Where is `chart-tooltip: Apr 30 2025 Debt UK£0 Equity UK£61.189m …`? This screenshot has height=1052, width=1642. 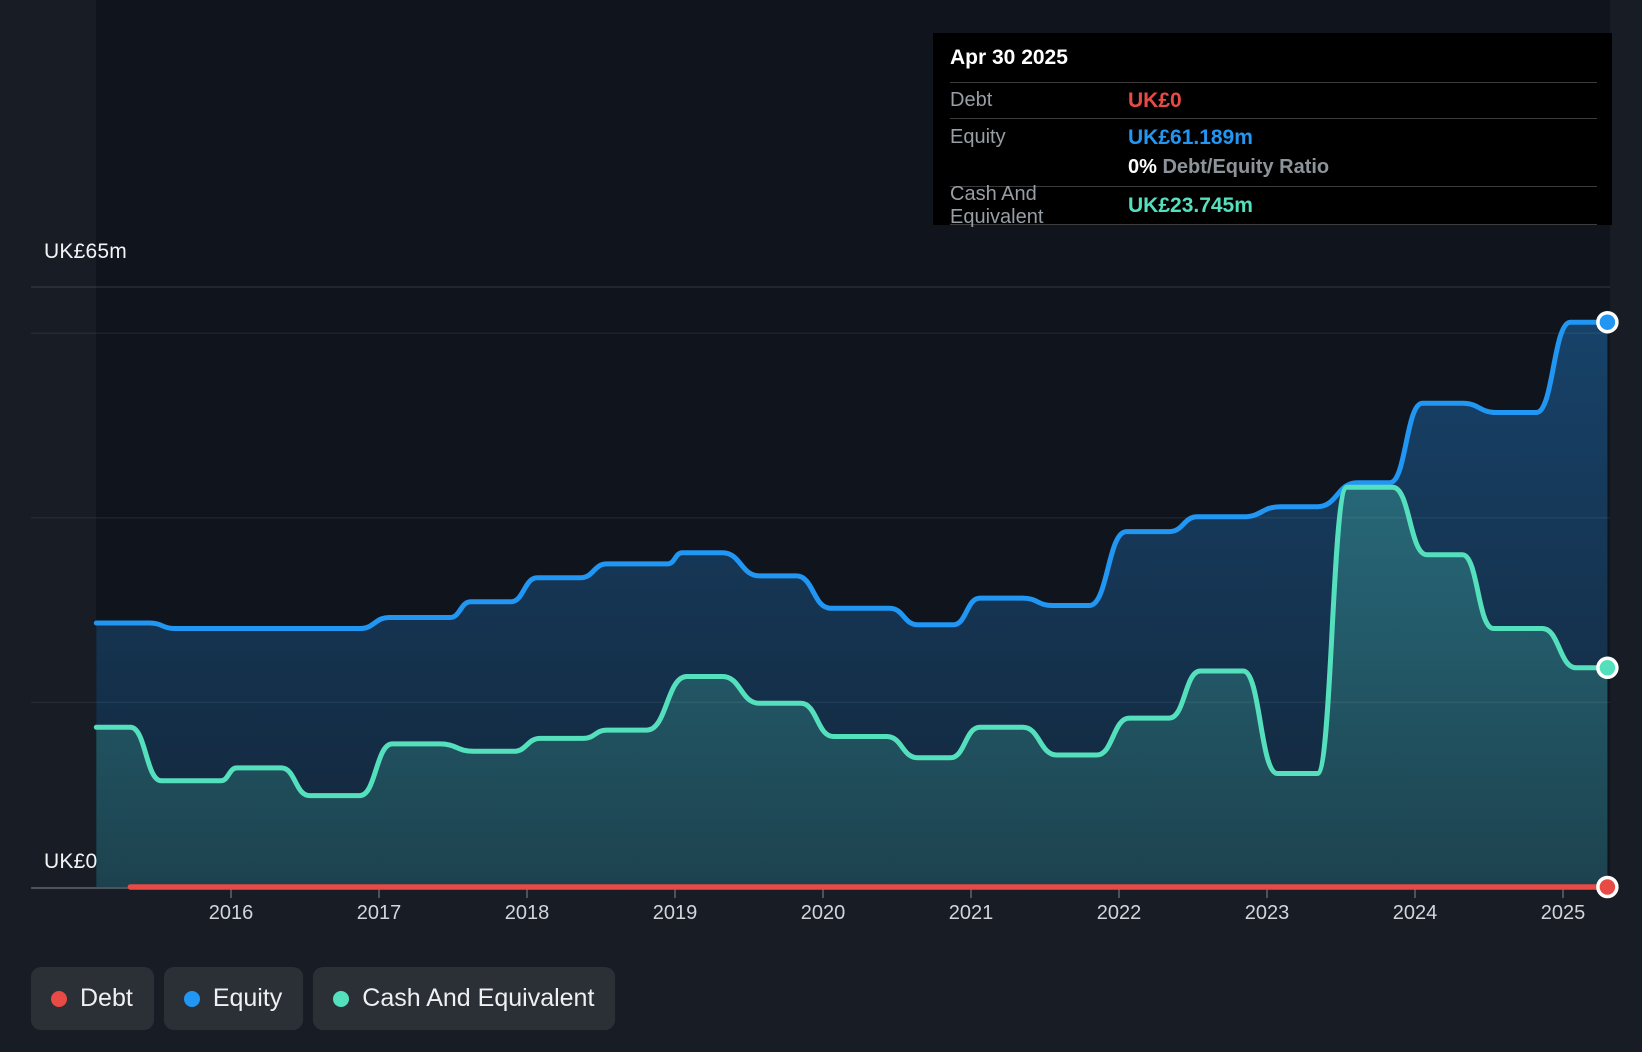 chart-tooltip: Apr 30 2025 Debt UK£0 Equity UK£61.189m … is located at coordinates (1272, 130).